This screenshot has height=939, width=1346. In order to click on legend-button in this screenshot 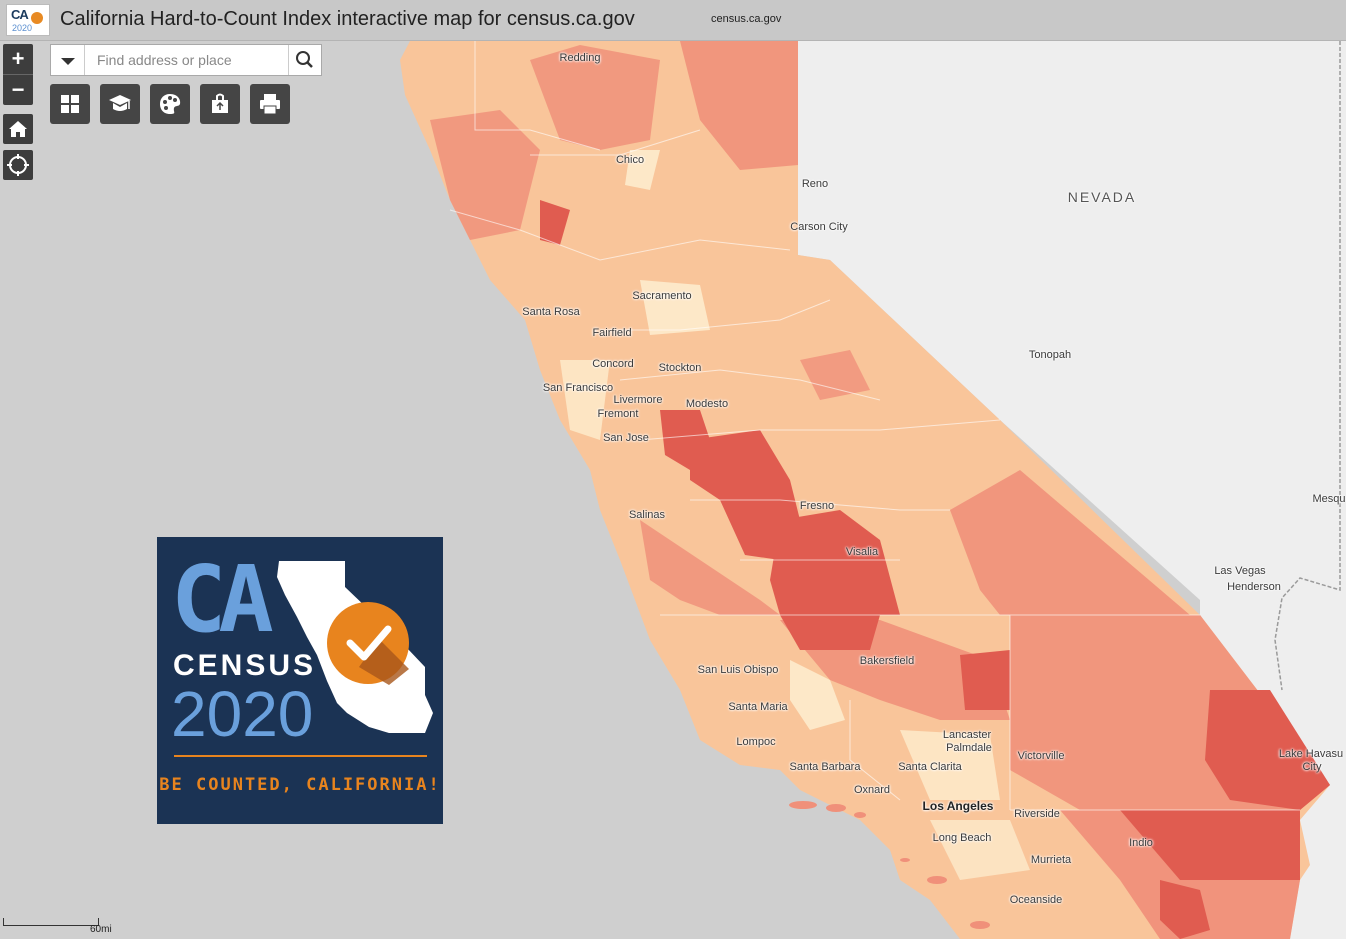, I will do `click(120, 104)`.